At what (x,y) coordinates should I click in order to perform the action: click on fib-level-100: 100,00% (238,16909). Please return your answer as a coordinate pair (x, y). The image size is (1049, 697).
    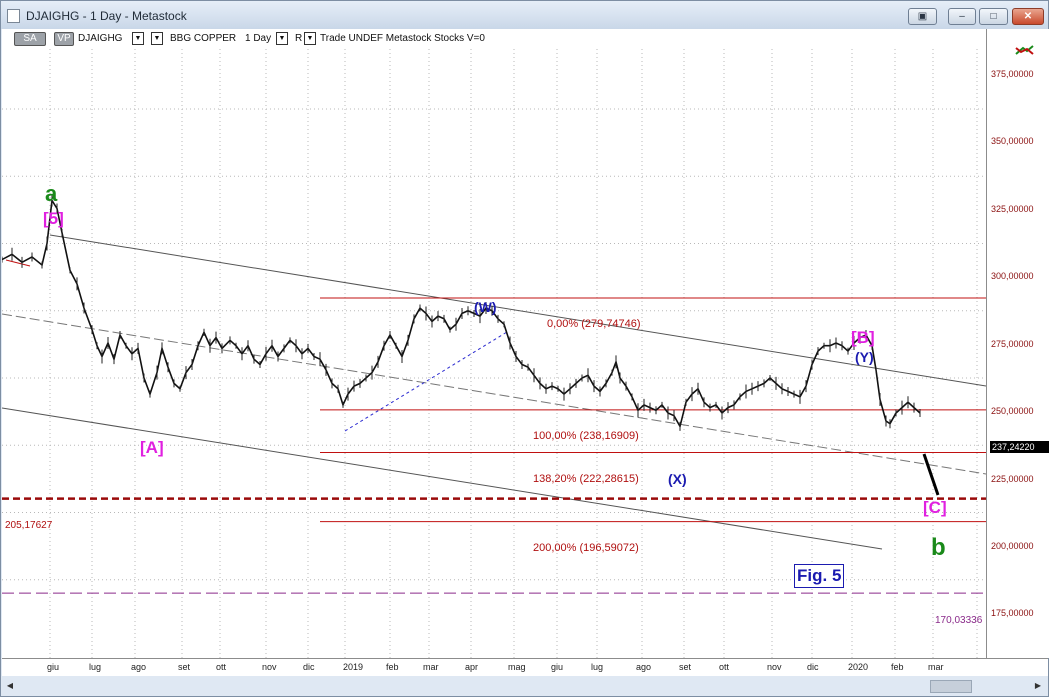
    Looking at the image, I should click on (586, 436).